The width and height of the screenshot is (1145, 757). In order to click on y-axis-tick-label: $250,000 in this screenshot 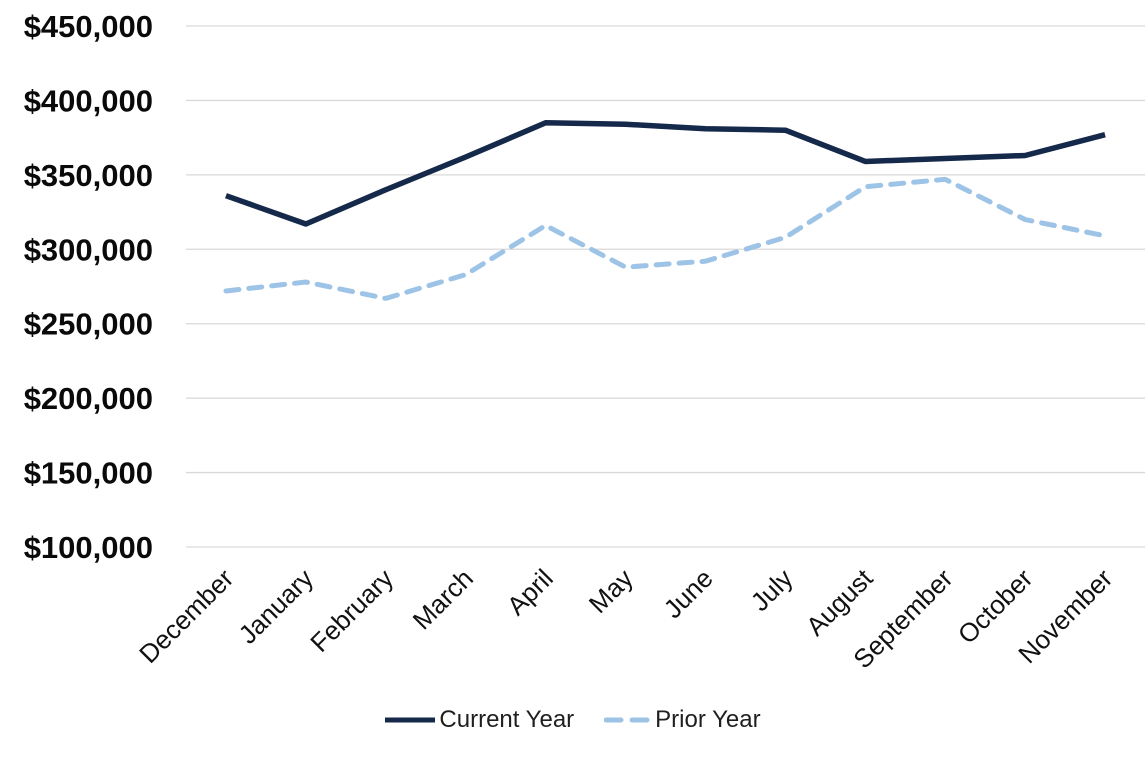, I will do `click(88, 324)`.